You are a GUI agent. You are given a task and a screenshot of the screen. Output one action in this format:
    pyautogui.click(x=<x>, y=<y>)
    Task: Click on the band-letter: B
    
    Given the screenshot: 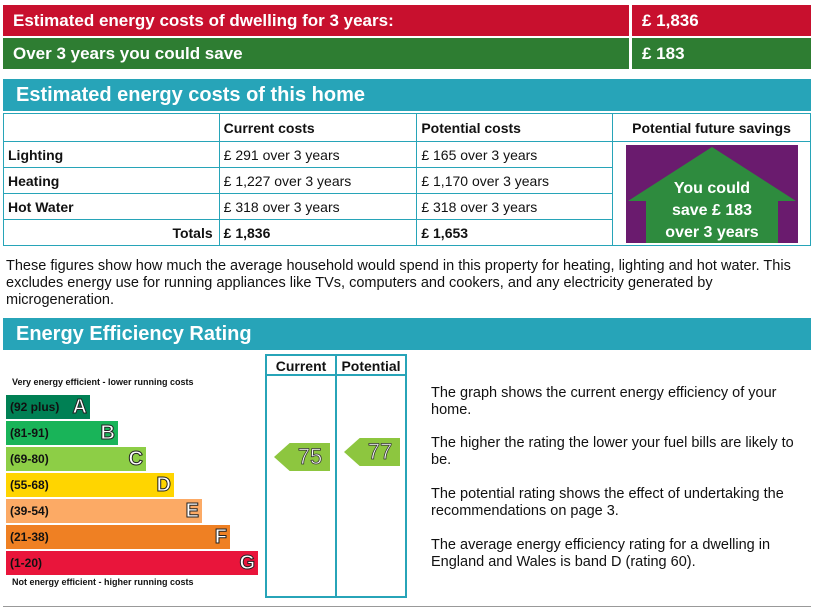 What is the action you would take?
    pyautogui.click(x=107, y=432)
    